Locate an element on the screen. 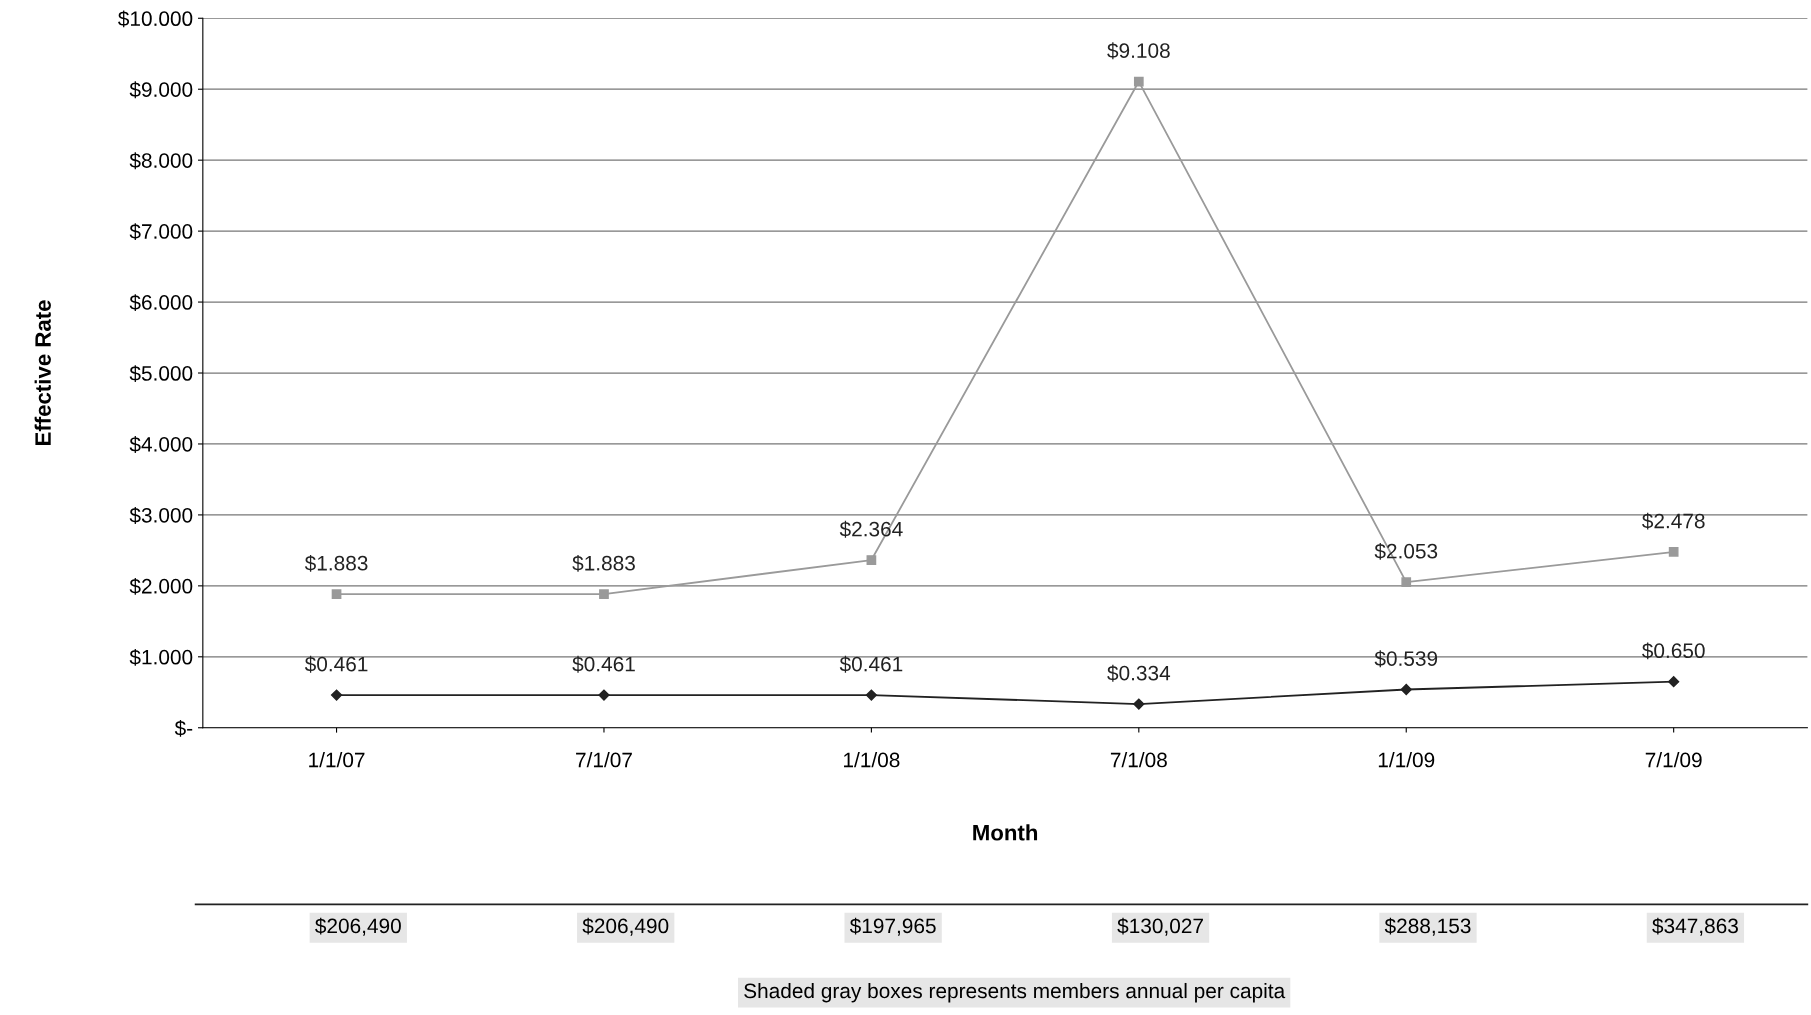 The image size is (1811, 1015). y-tick-label: $9.000 is located at coordinates (161, 90).